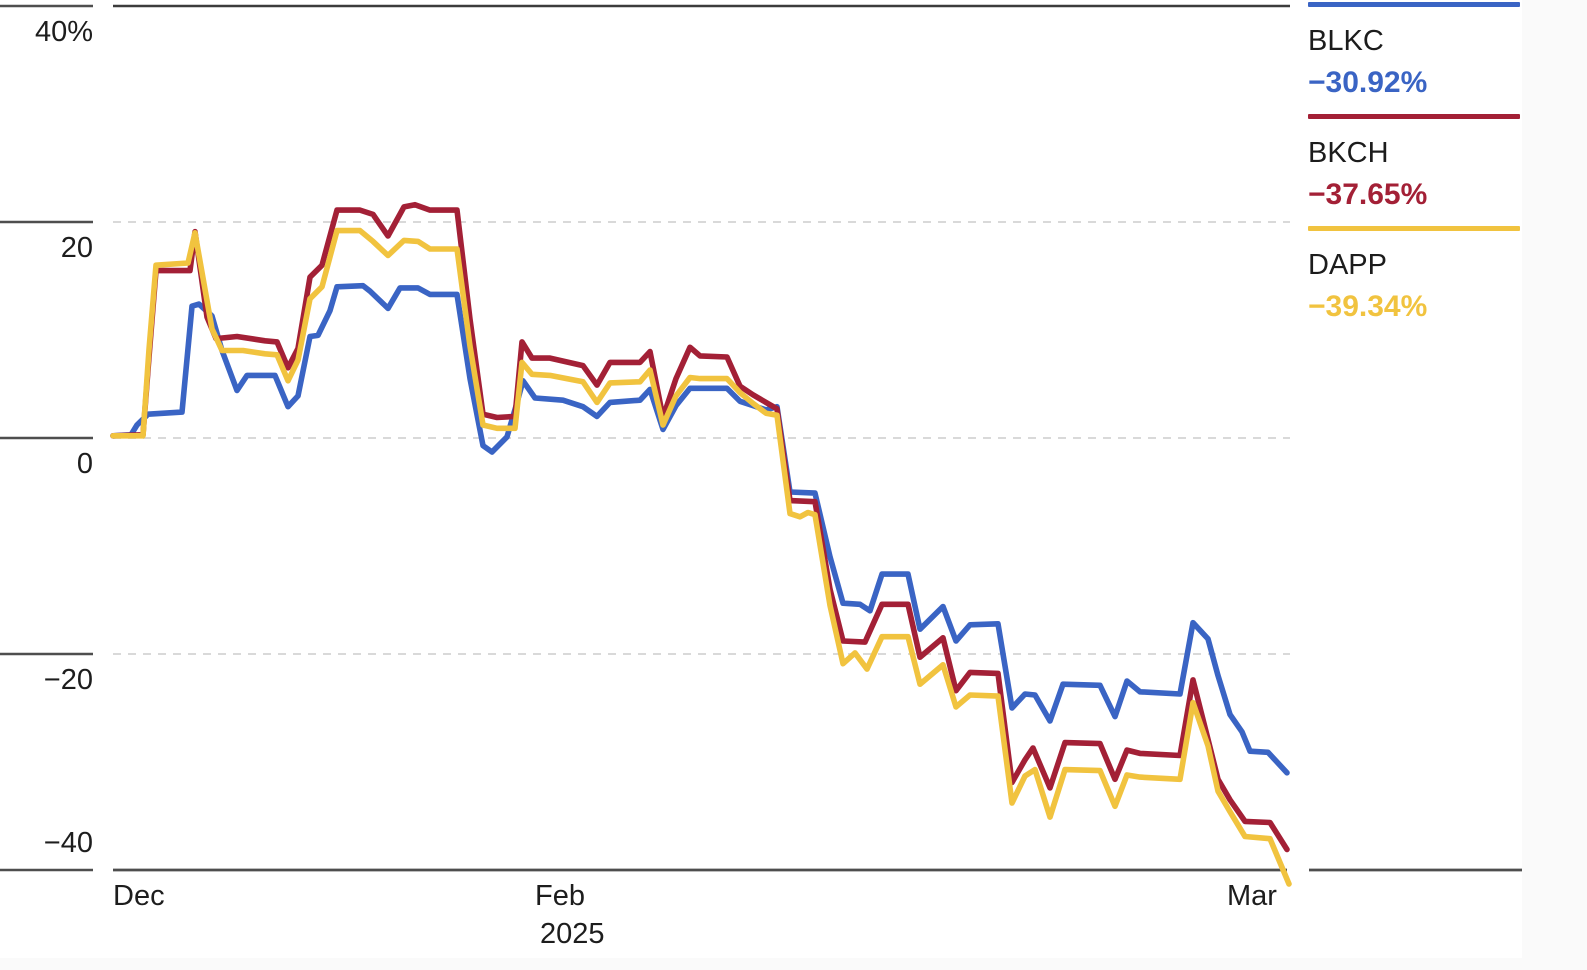  What do you see at coordinates (1368, 194) in the screenshot?
I see `legend-value-bkch: −37.65%` at bounding box center [1368, 194].